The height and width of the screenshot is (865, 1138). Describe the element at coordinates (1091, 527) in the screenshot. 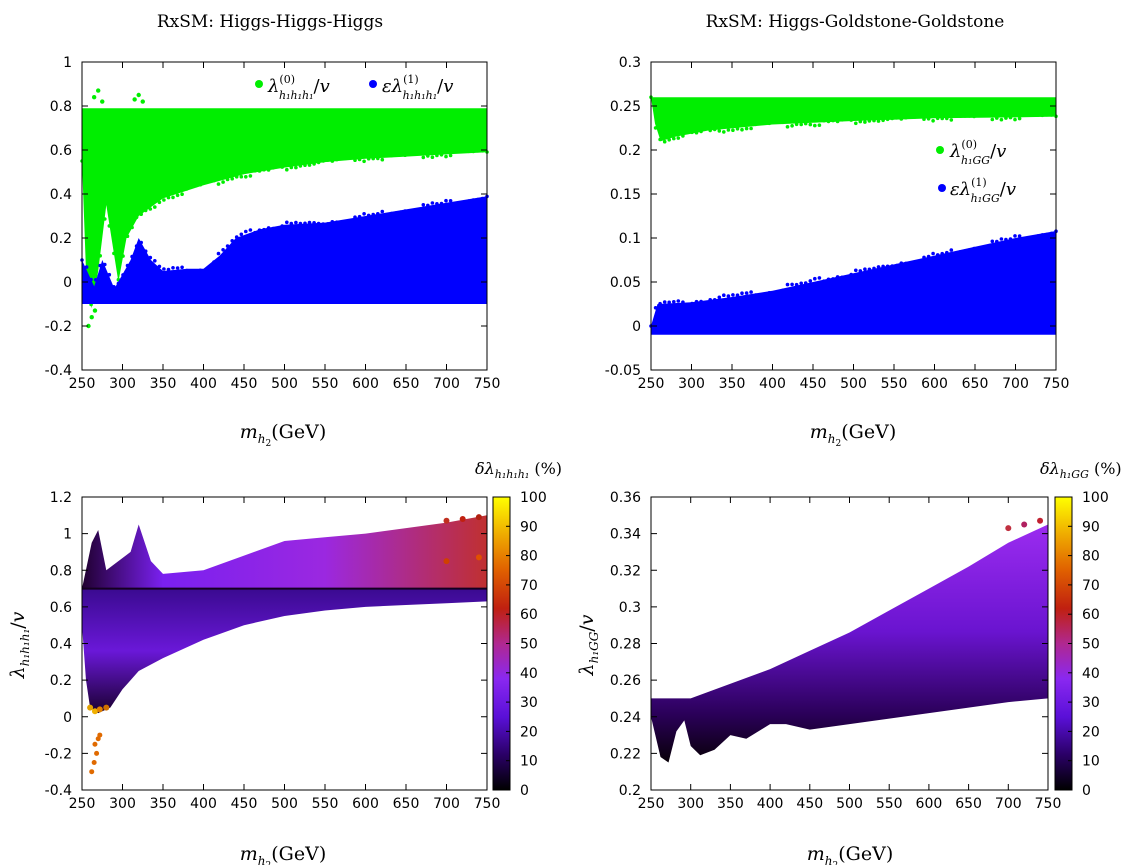

I see `colorbar-tick-label: 90` at that location.